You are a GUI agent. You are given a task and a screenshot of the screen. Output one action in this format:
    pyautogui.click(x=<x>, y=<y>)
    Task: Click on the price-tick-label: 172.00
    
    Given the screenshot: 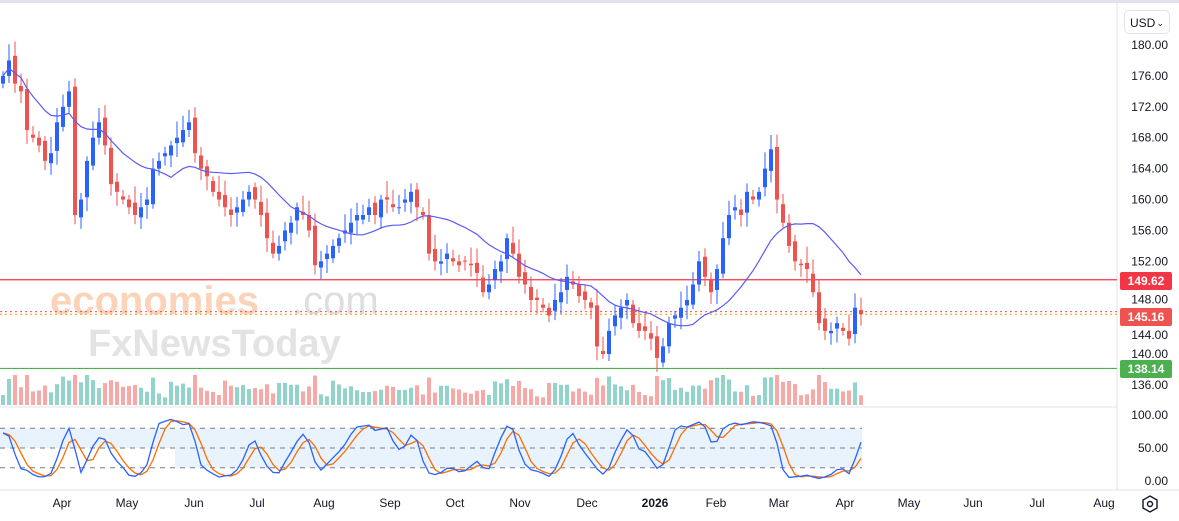 What is the action you would take?
    pyautogui.click(x=1149, y=107)
    